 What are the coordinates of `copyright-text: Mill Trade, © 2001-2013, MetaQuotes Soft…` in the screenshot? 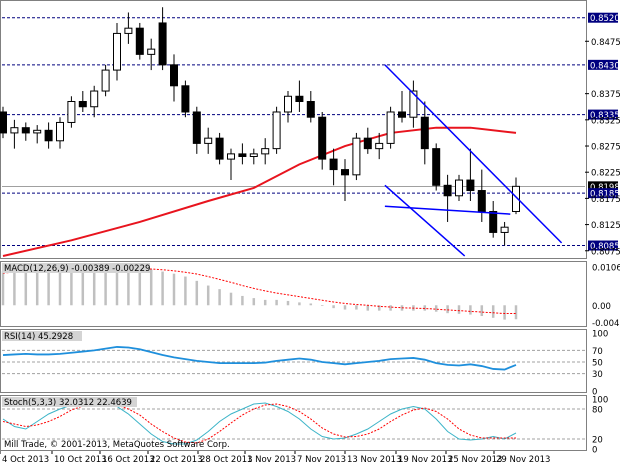 It's located at (117, 445).